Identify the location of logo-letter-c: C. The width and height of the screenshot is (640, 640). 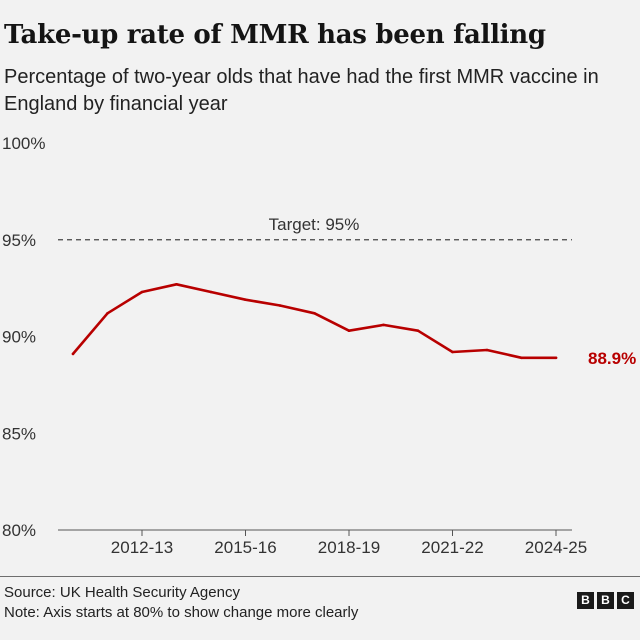
(625, 600).